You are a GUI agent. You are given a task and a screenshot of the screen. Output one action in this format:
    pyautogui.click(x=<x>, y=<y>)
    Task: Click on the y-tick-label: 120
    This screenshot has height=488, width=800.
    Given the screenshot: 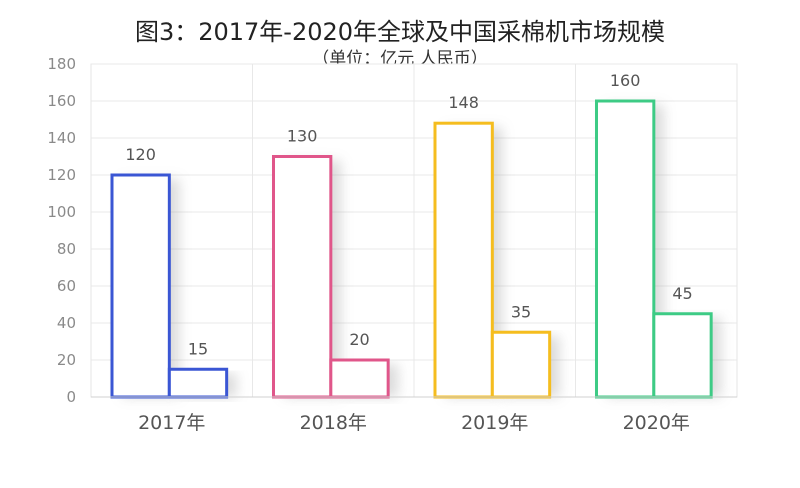 What is the action you would take?
    pyautogui.click(x=61, y=175)
    